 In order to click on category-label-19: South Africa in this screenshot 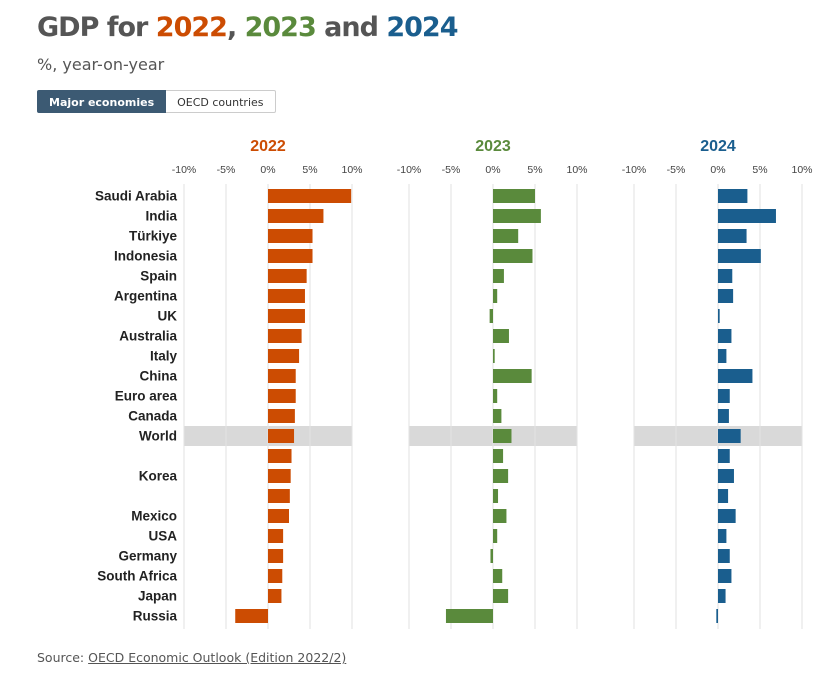, I will do `click(137, 576)`.